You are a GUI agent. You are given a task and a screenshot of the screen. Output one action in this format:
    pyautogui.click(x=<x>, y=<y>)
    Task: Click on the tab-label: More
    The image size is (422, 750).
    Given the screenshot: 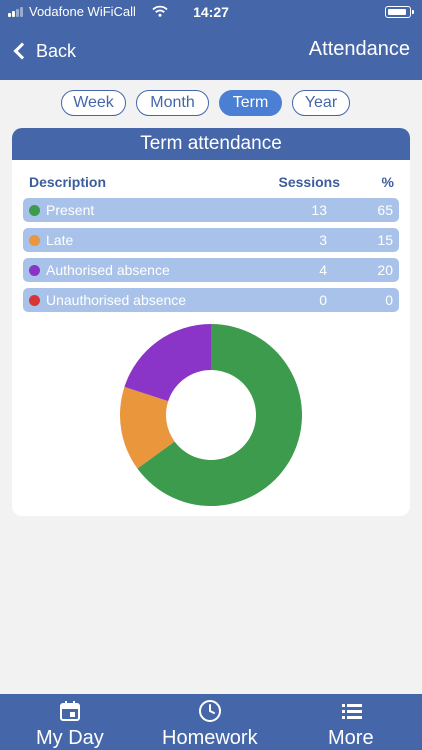 What is the action you would take?
    pyautogui.click(x=351, y=738)
    